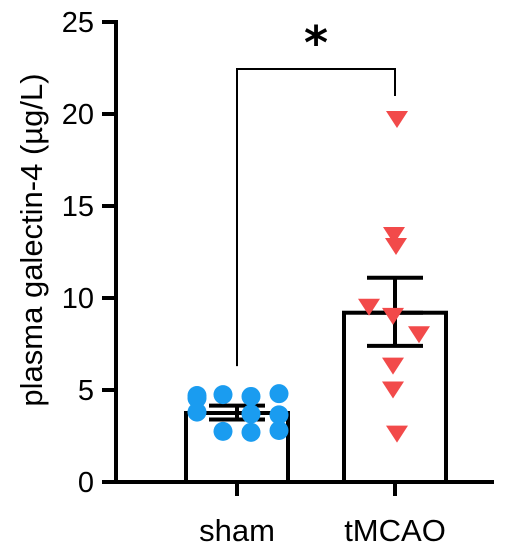 The height and width of the screenshot is (550, 510). I want to click on x-tick-label: sham, so click(237, 530).